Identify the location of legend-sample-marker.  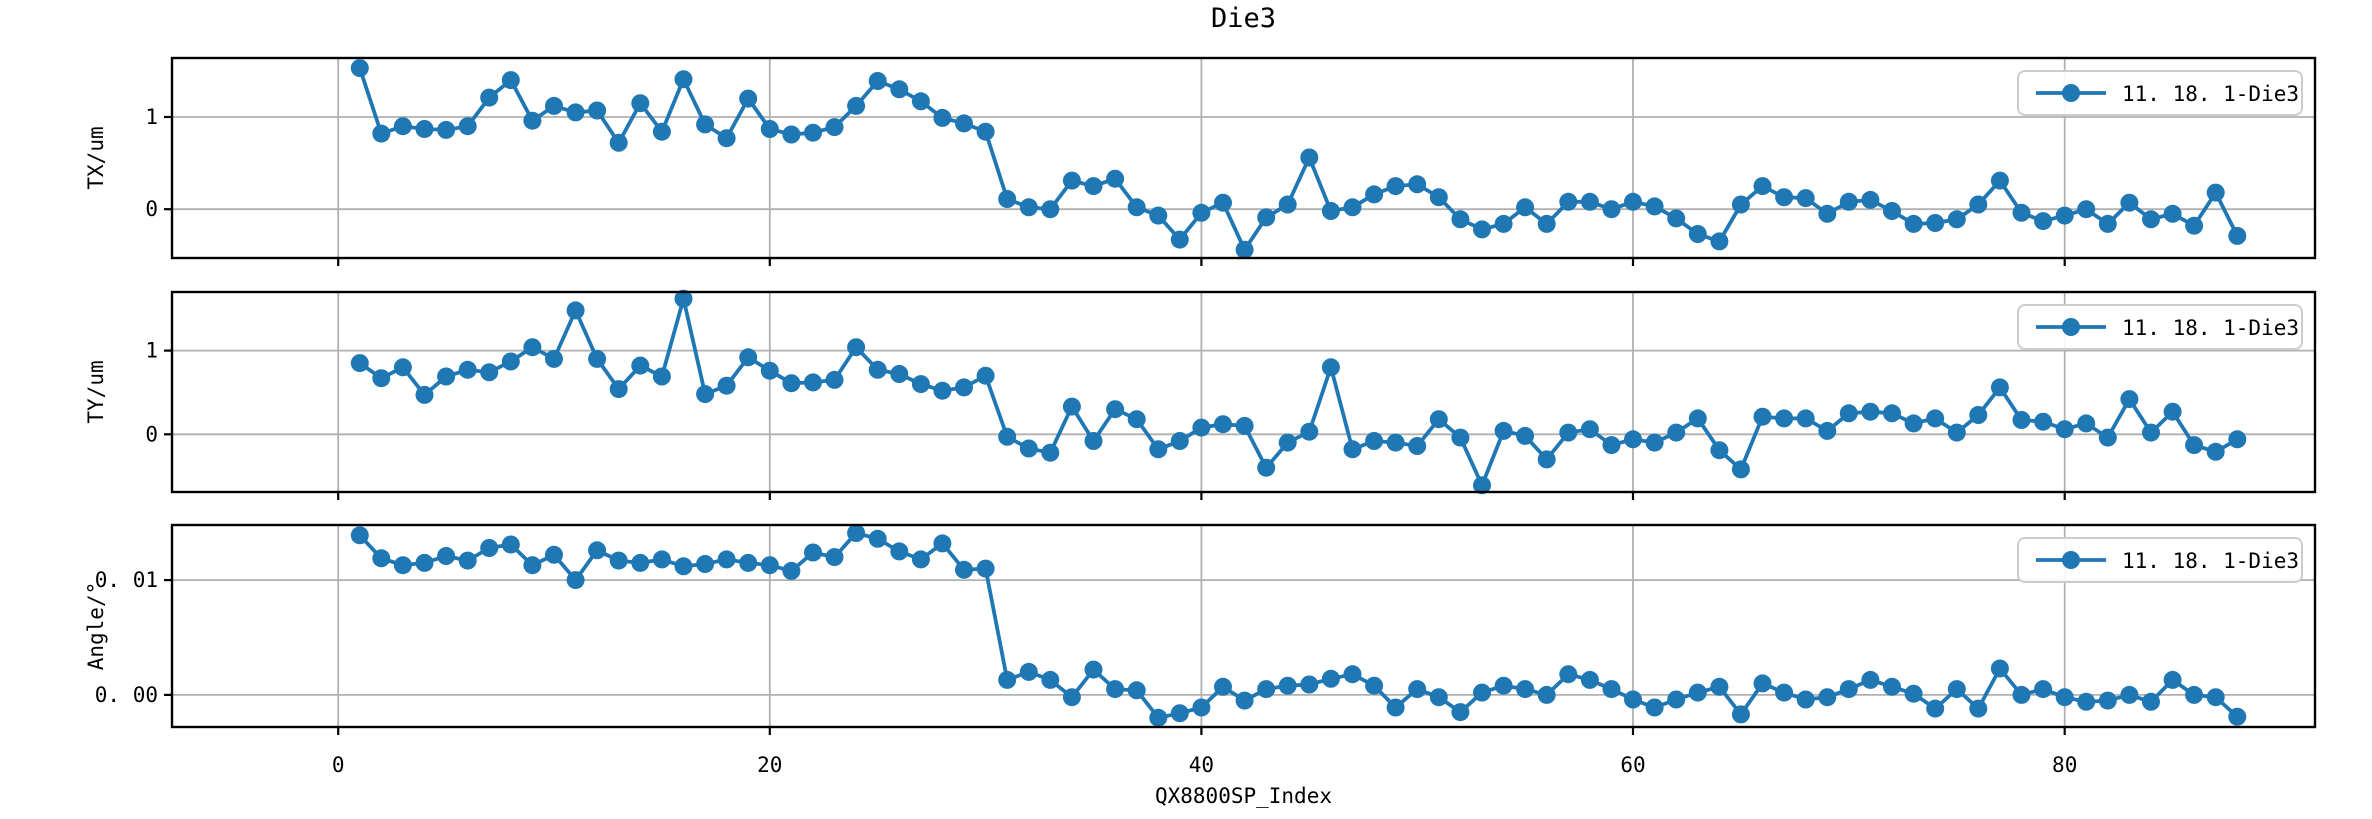
(2071, 560).